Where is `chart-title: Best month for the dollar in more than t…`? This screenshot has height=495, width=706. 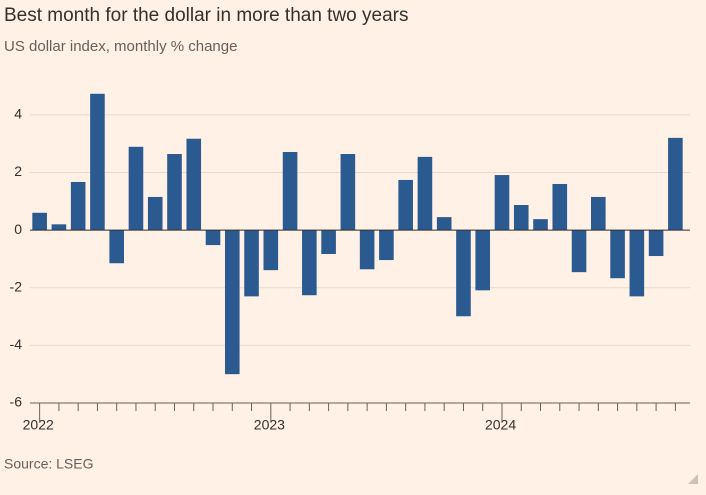
chart-title: Best month for the dollar in more than t… is located at coordinates (206, 15).